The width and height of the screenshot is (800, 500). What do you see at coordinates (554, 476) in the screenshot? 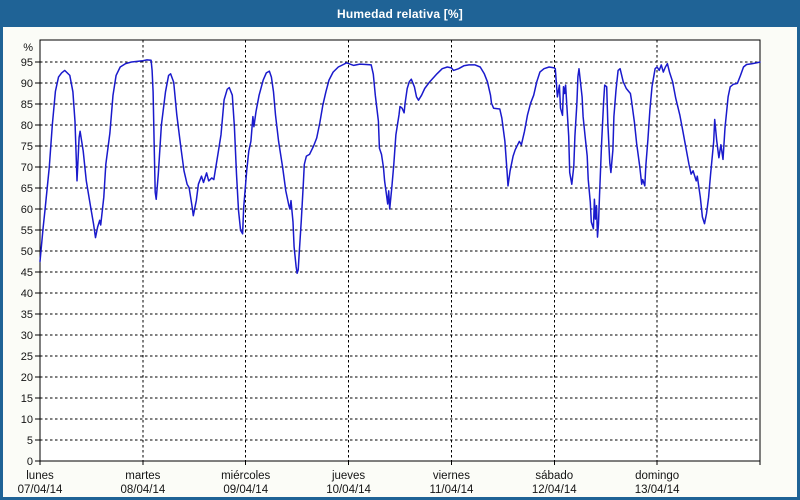
I see `x-axis-weekday: sábado` at bounding box center [554, 476].